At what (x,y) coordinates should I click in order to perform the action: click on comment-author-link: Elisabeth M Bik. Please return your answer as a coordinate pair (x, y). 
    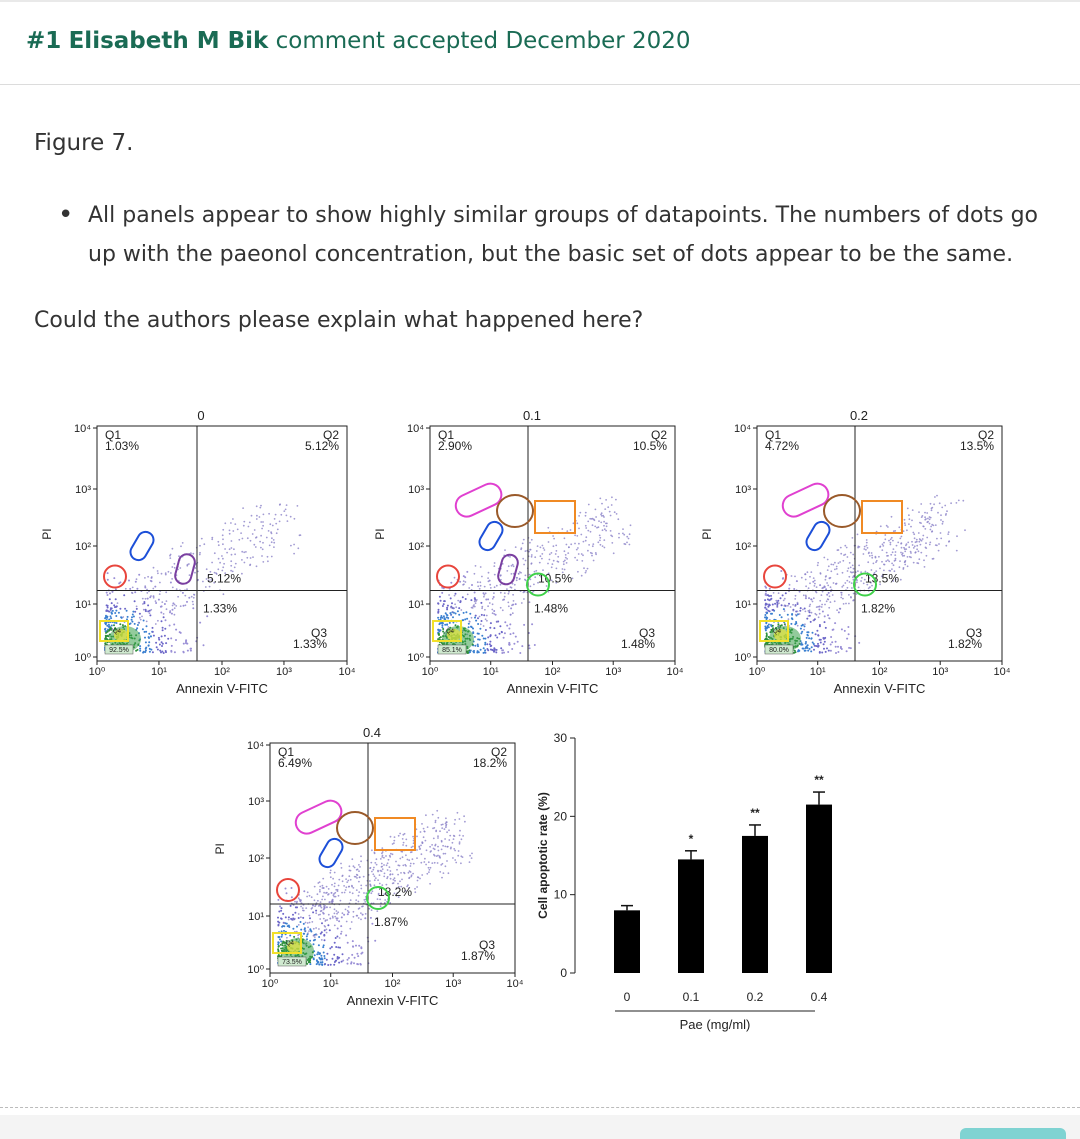
    Looking at the image, I should click on (168, 41).